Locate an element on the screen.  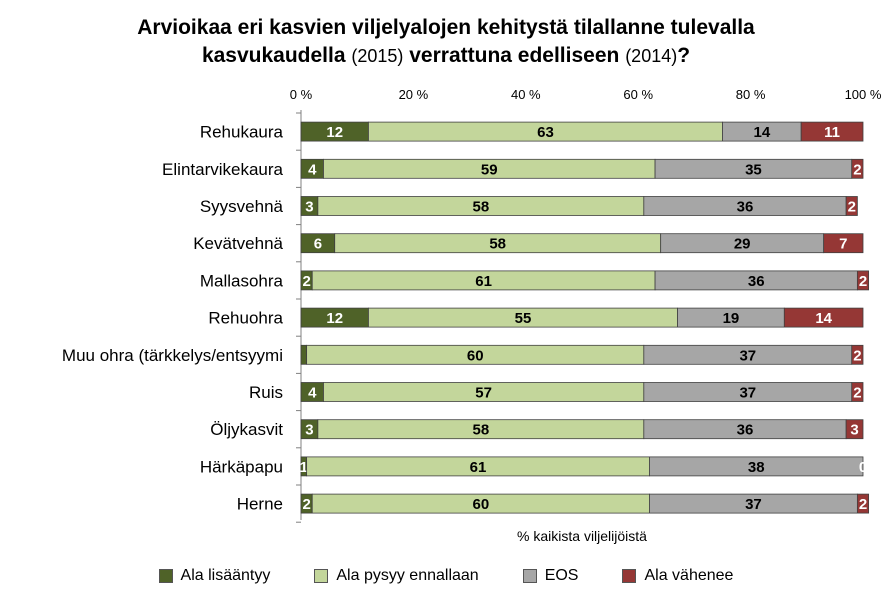
legend-item: Ala pysyy ennallaan is located at coordinates (396, 576).